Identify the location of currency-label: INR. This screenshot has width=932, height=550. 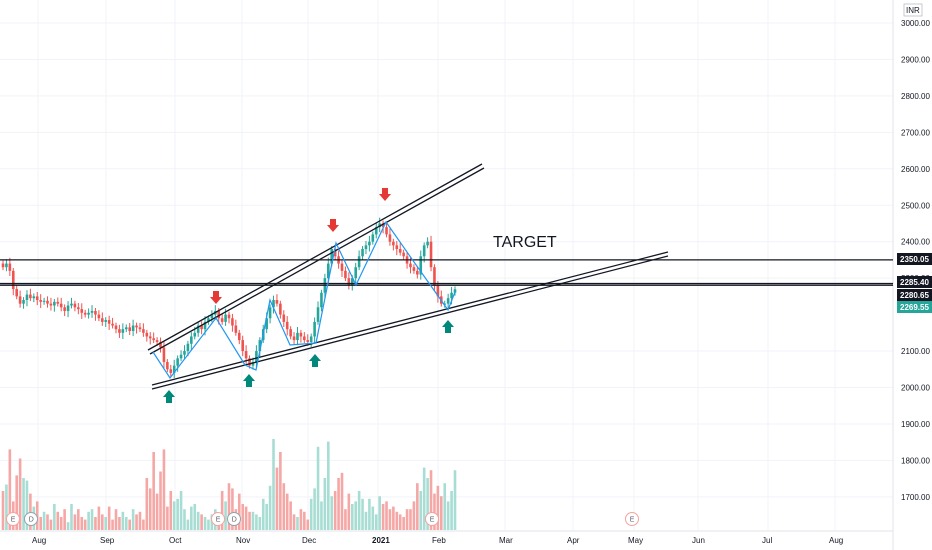
(913, 10).